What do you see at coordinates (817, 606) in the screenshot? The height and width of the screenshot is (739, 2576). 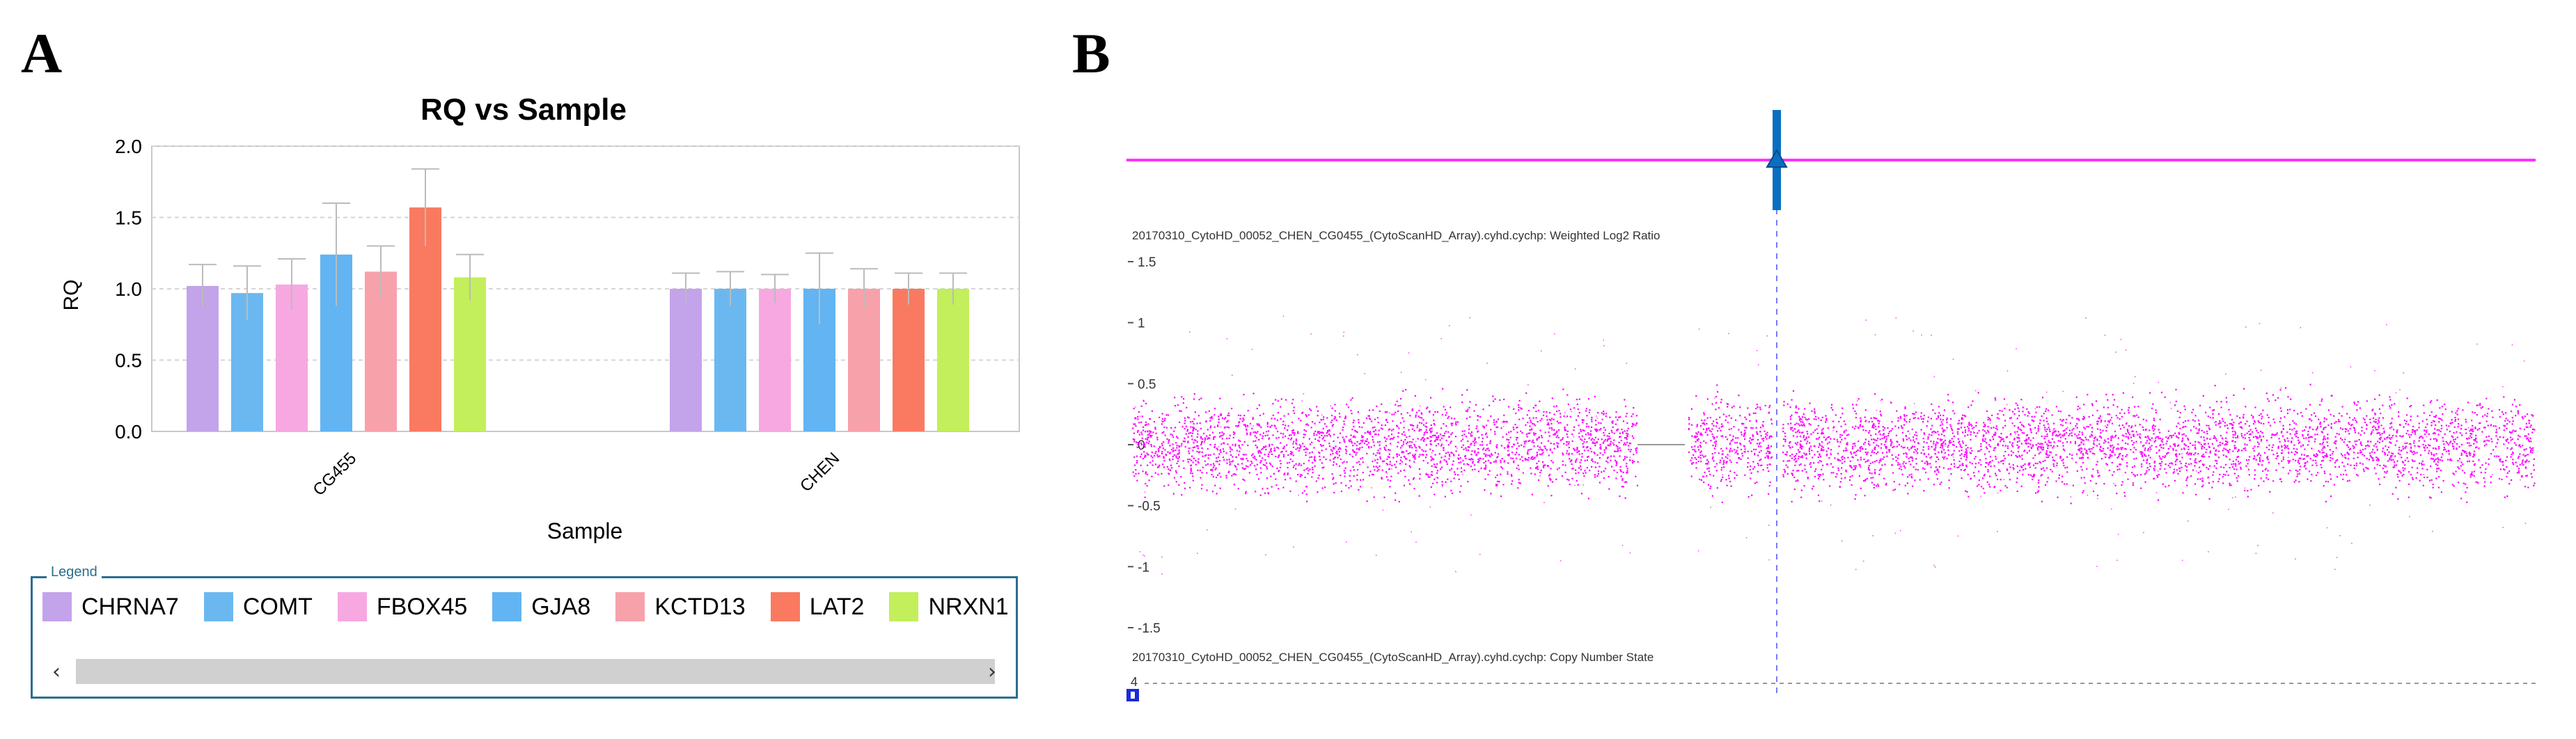 I see `legend-item-lat2: LAT2` at bounding box center [817, 606].